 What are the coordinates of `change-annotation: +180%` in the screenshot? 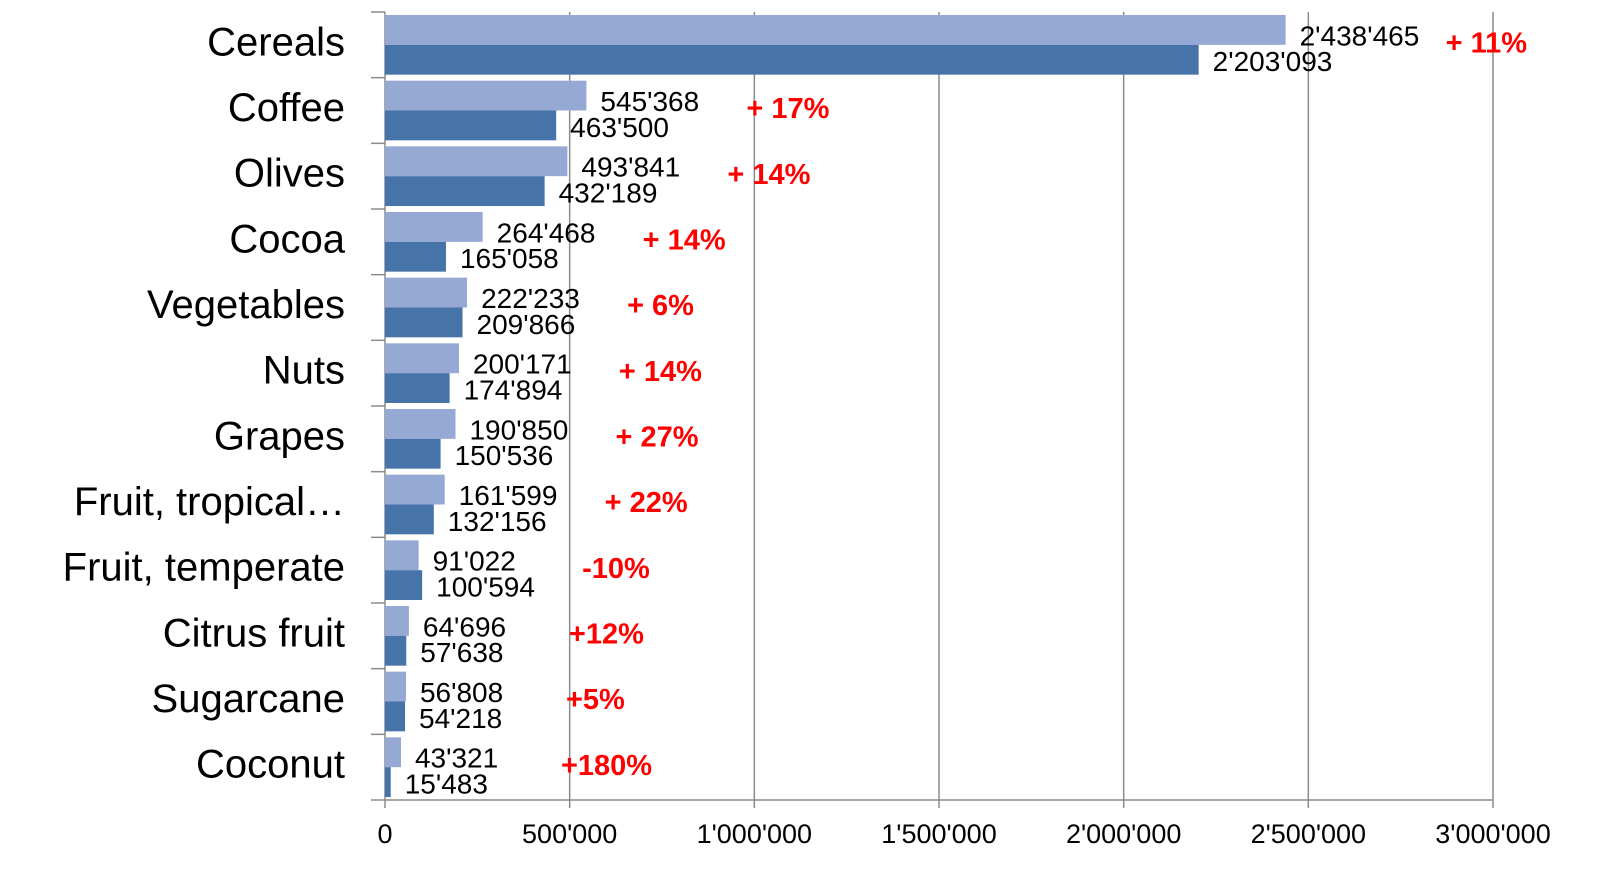 It's located at (606, 766).